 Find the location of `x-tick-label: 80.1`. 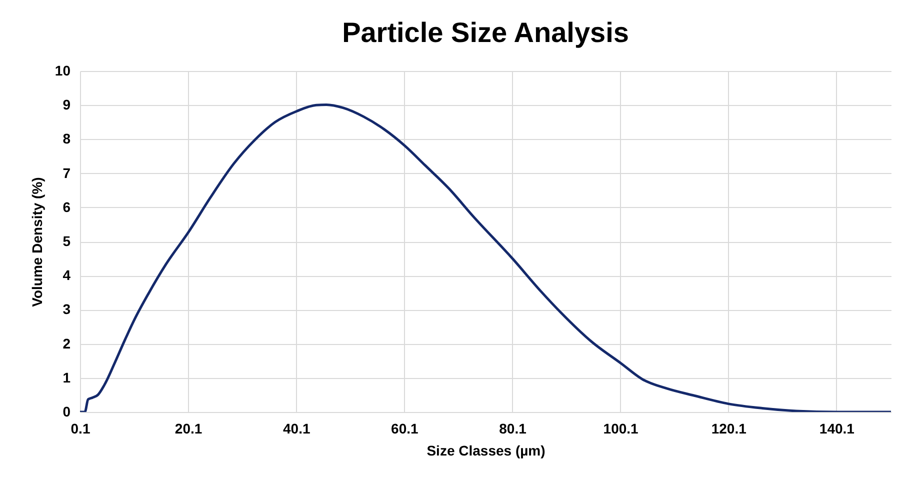

x-tick-label: 80.1 is located at coordinates (513, 428).